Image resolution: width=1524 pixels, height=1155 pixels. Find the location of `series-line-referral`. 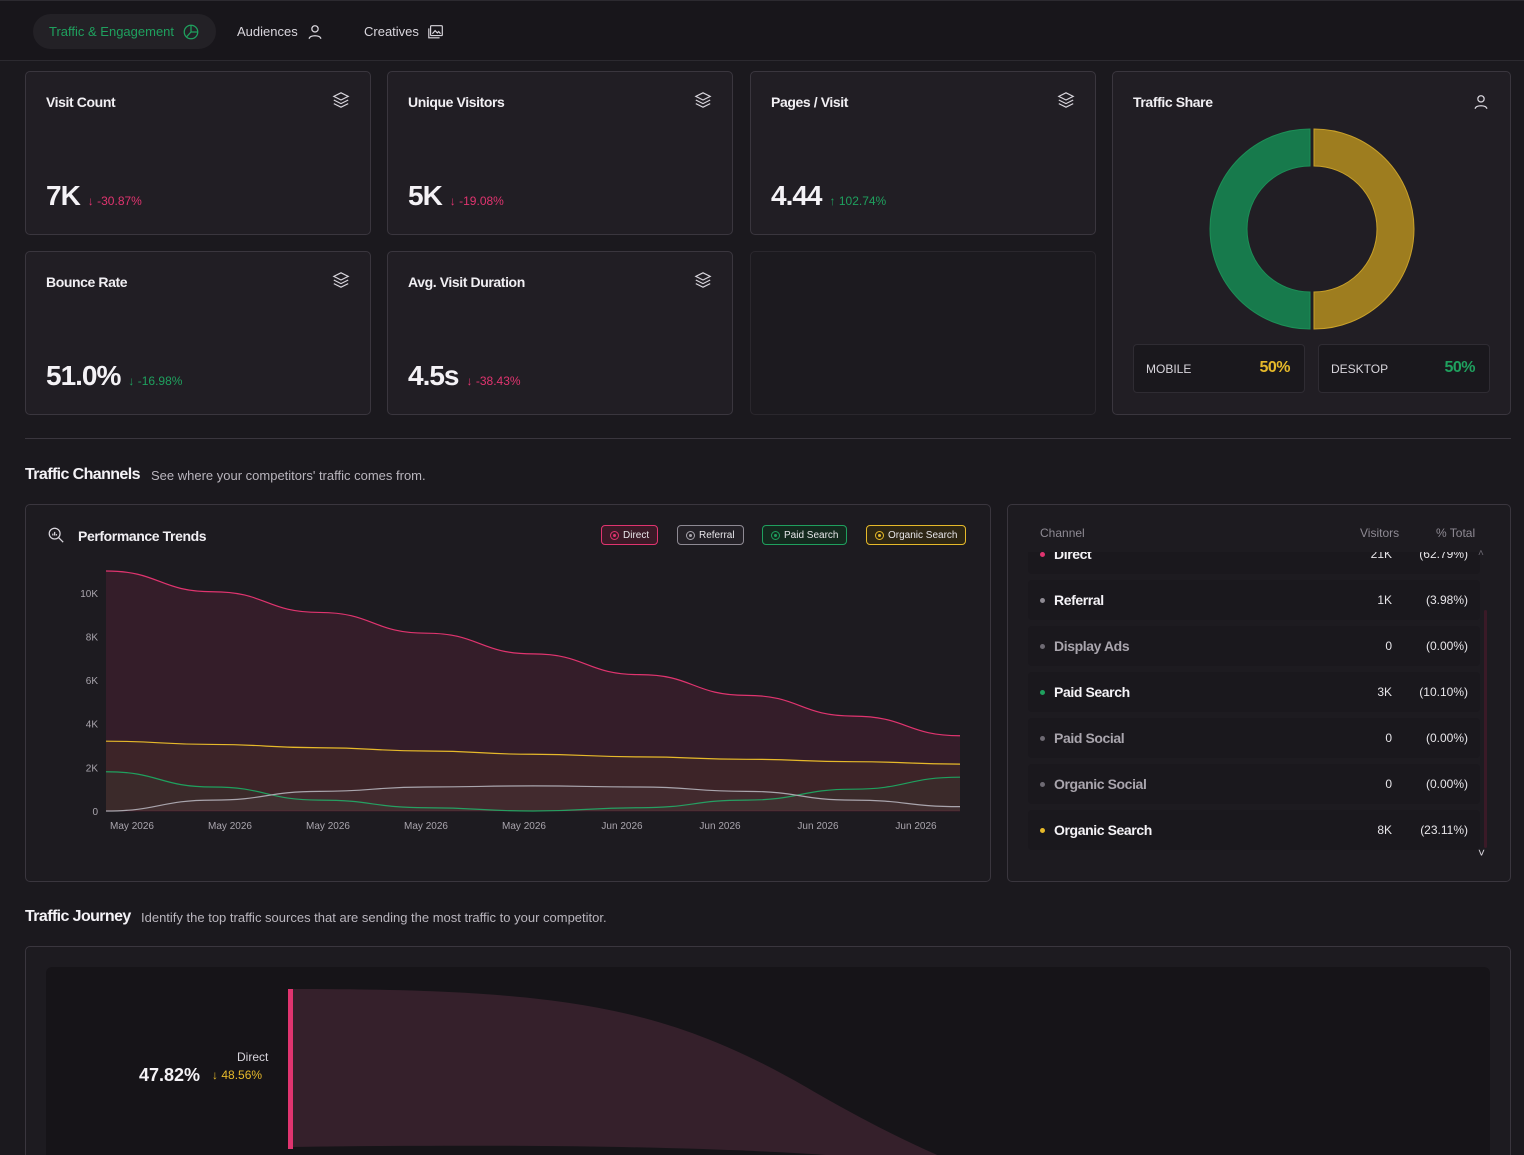

series-line-referral is located at coordinates (533, 798).